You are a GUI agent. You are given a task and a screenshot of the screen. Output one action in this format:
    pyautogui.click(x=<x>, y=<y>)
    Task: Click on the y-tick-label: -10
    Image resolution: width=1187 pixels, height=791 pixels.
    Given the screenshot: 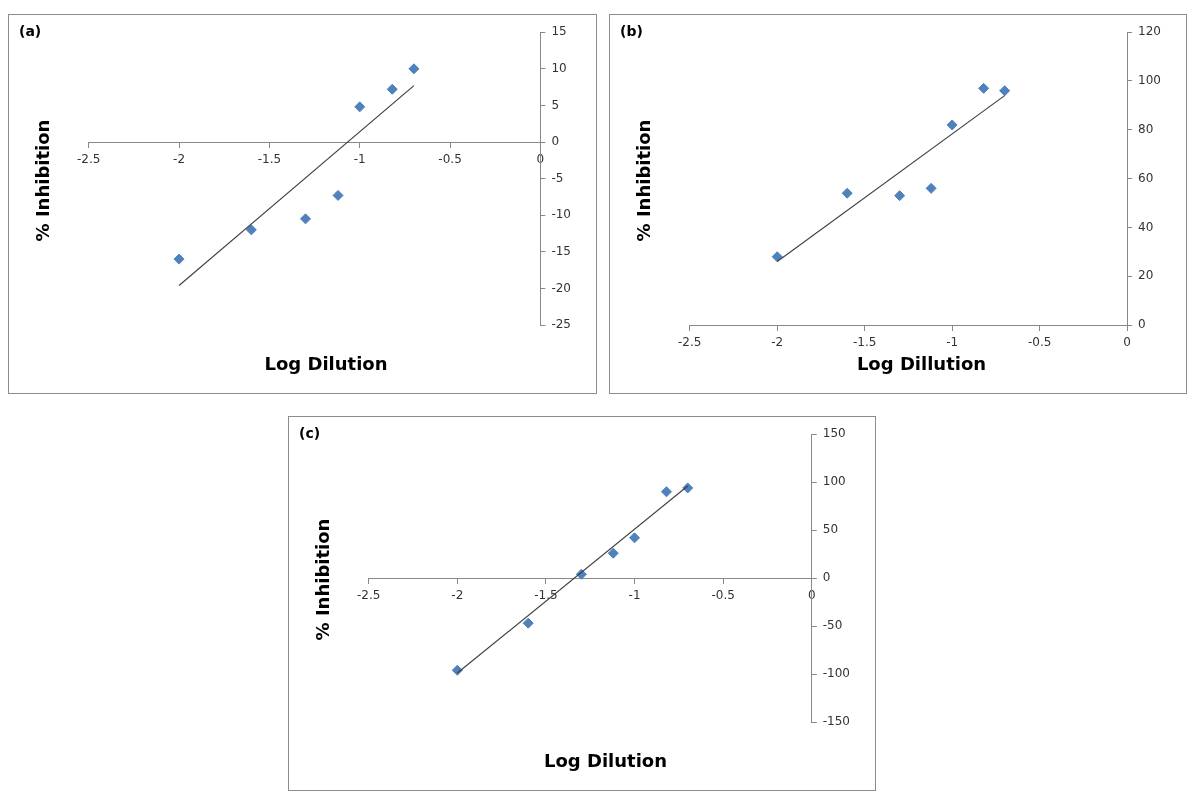 What is the action you would take?
    pyautogui.click(x=561, y=214)
    